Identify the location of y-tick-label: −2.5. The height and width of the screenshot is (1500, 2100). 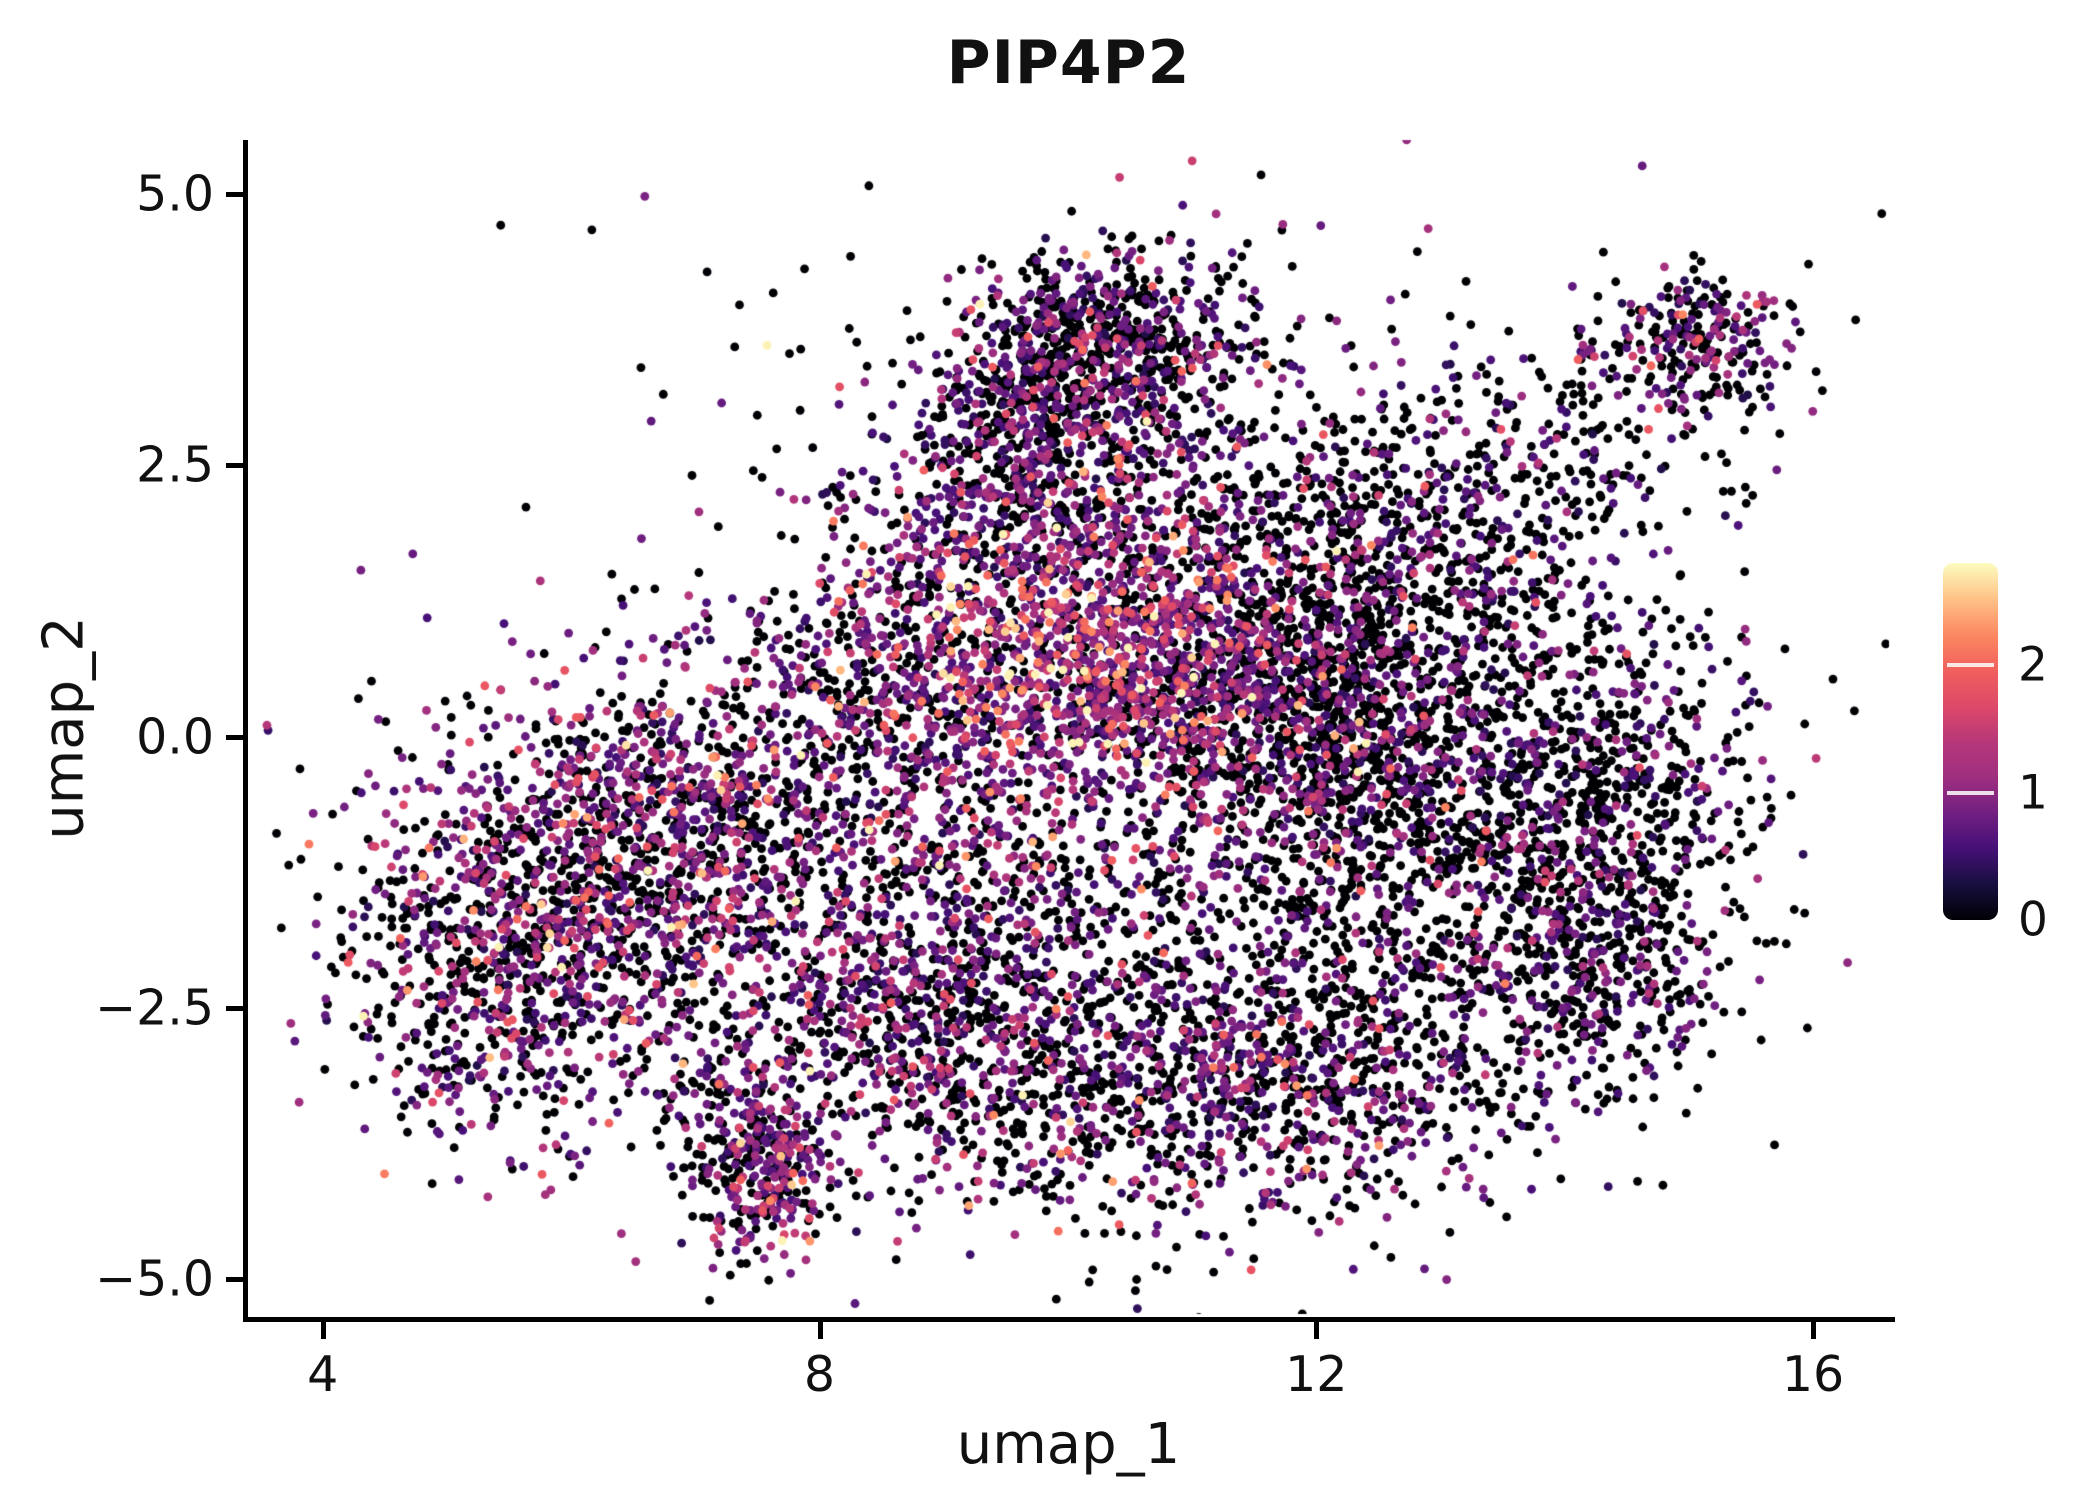
(154, 1008).